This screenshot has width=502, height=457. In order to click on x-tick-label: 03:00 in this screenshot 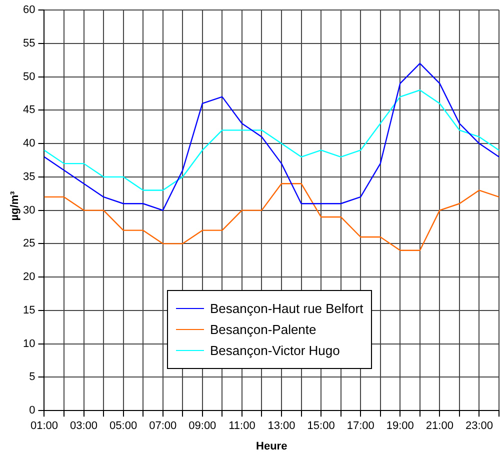, I will do `click(84, 426)`.